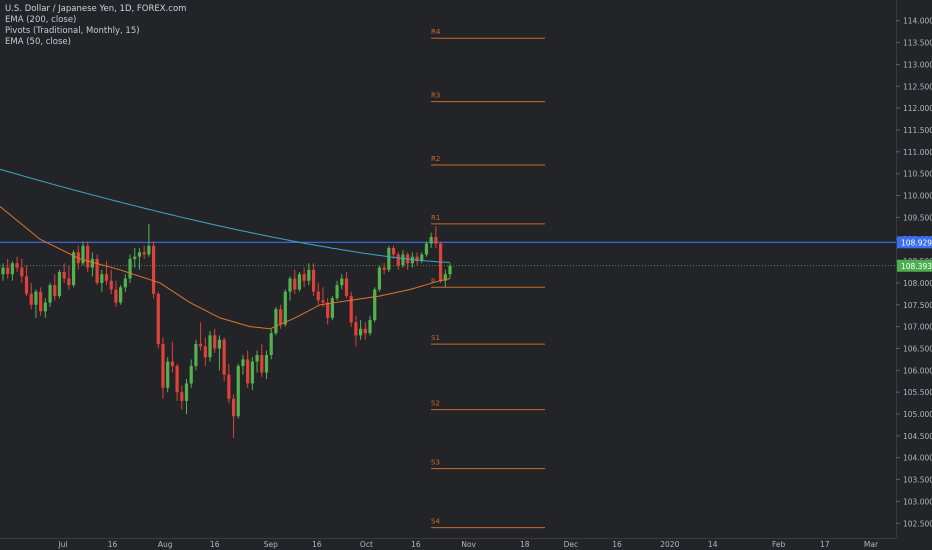  I want to click on x-tick-label: 14, so click(713, 544).